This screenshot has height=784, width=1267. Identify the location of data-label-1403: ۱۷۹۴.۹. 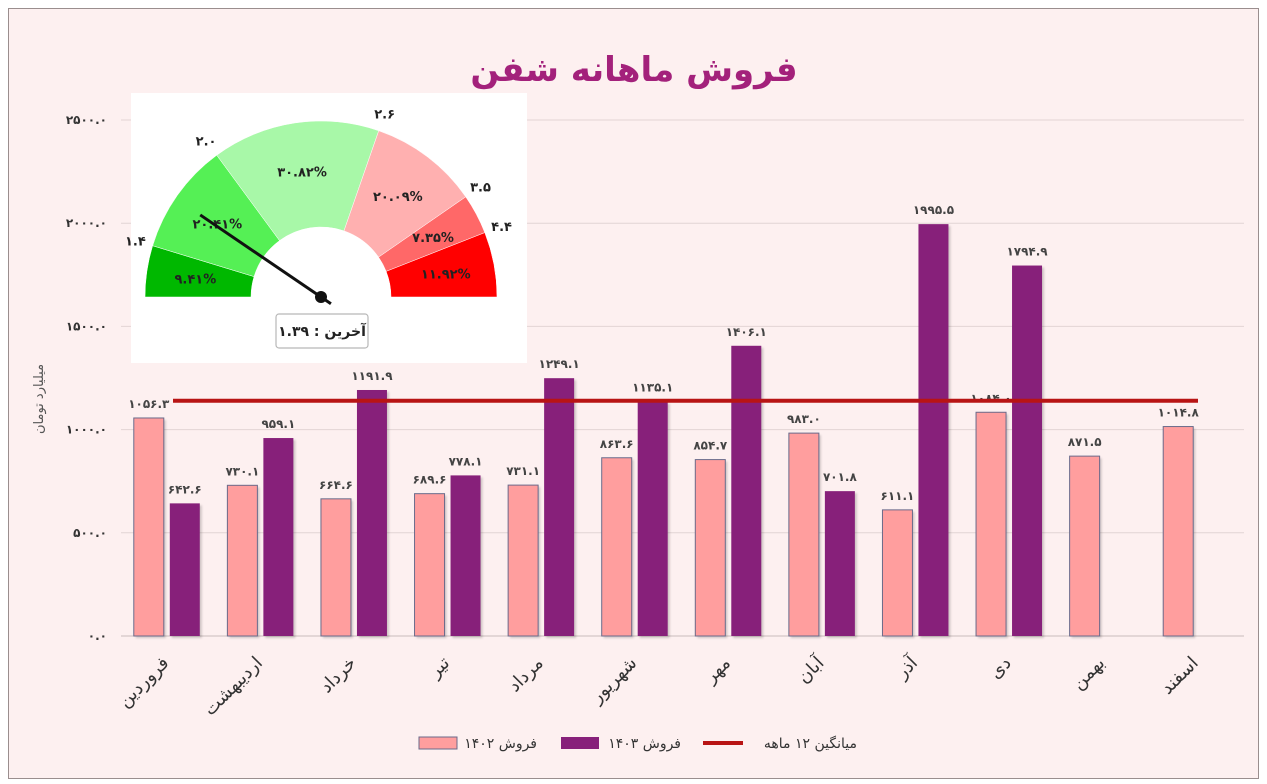
(1027, 252).